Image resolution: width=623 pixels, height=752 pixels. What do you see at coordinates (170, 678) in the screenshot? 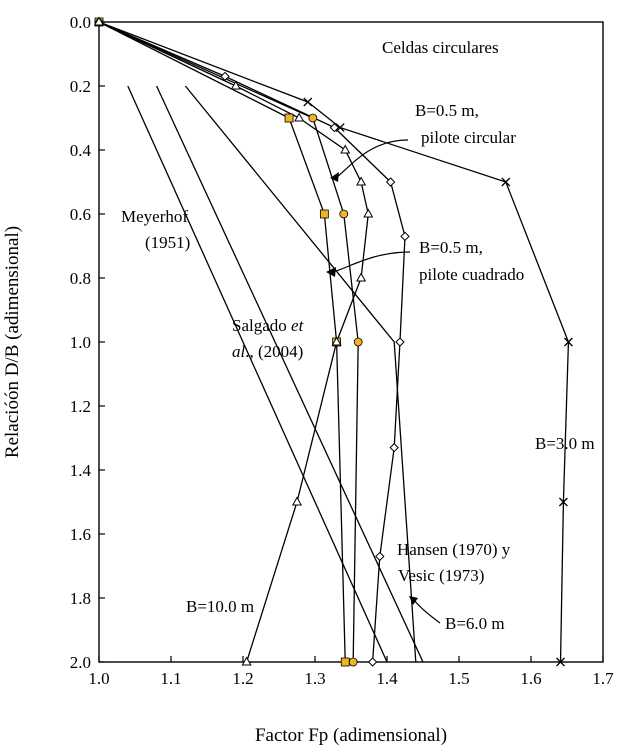
I see `x-tick-label: 1.1` at bounding box center [170, 678].